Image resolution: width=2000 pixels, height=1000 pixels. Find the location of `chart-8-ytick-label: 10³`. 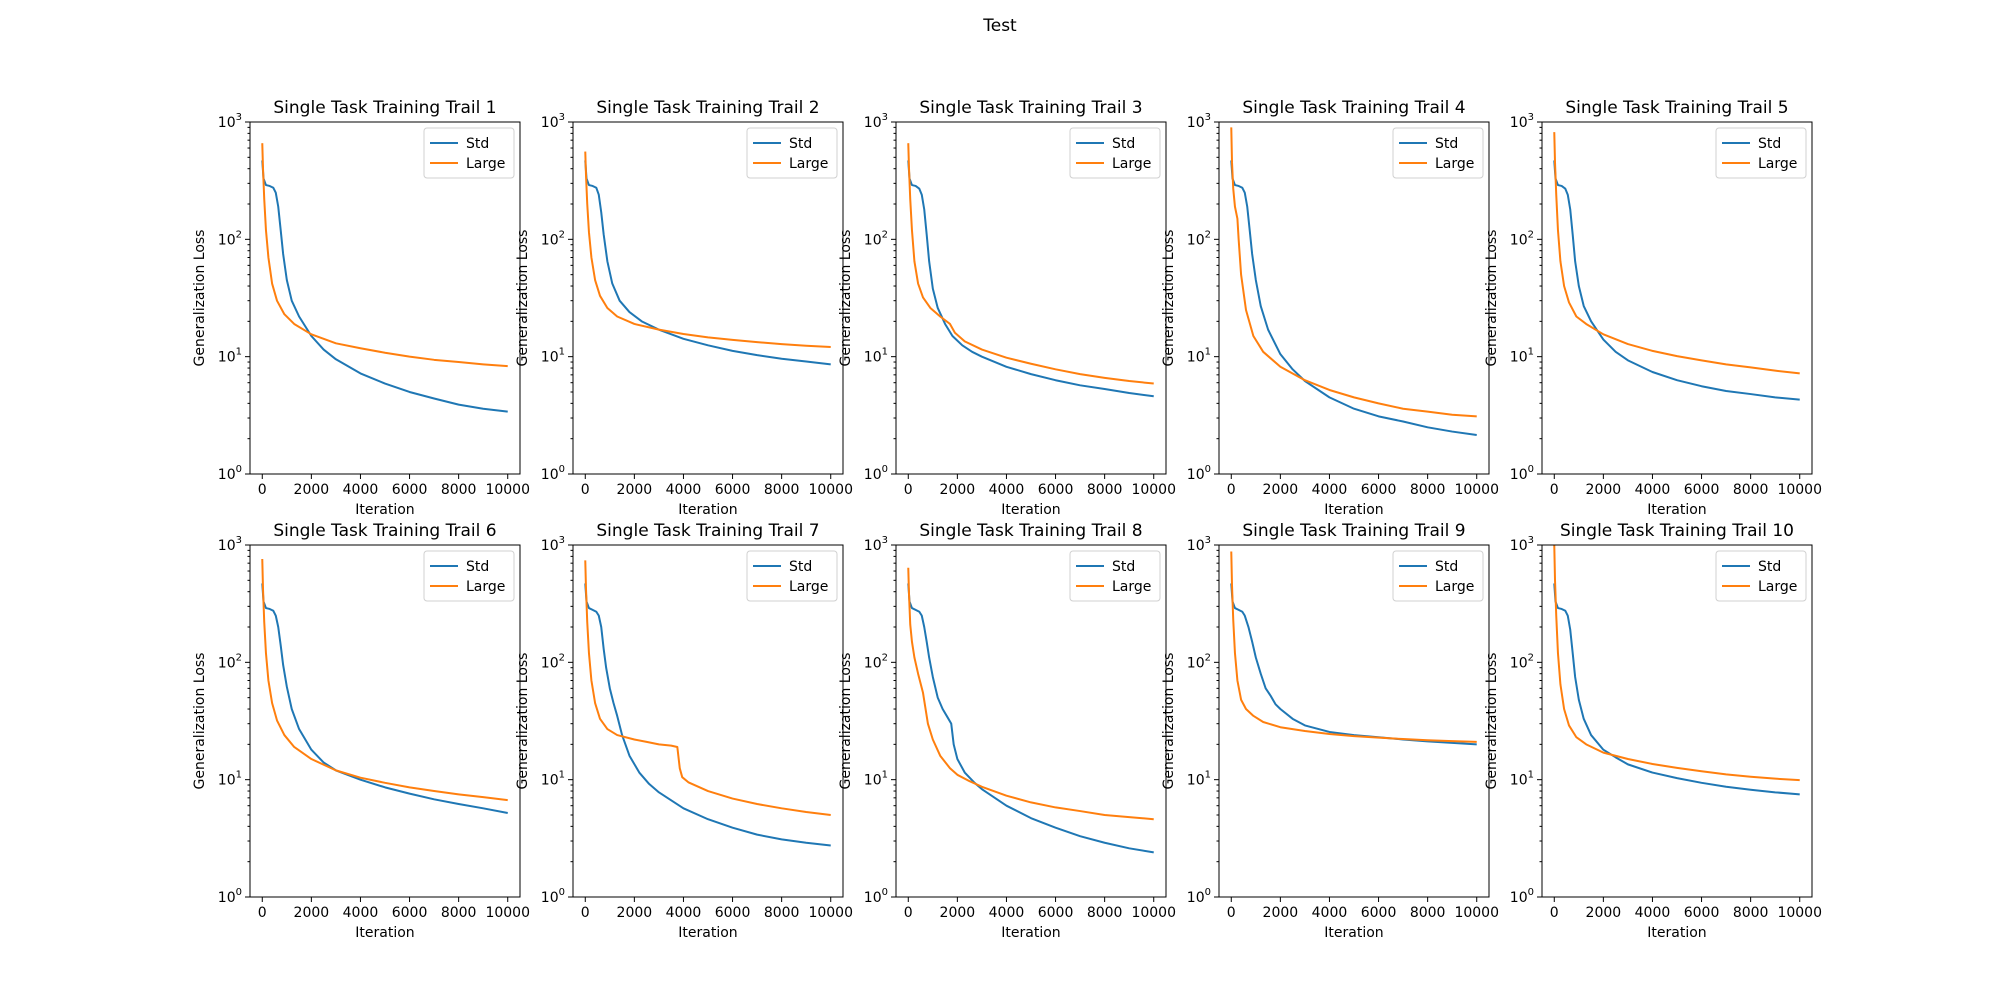

chart-8-ytick-label: 10³ is located at coordinates (876, 544).